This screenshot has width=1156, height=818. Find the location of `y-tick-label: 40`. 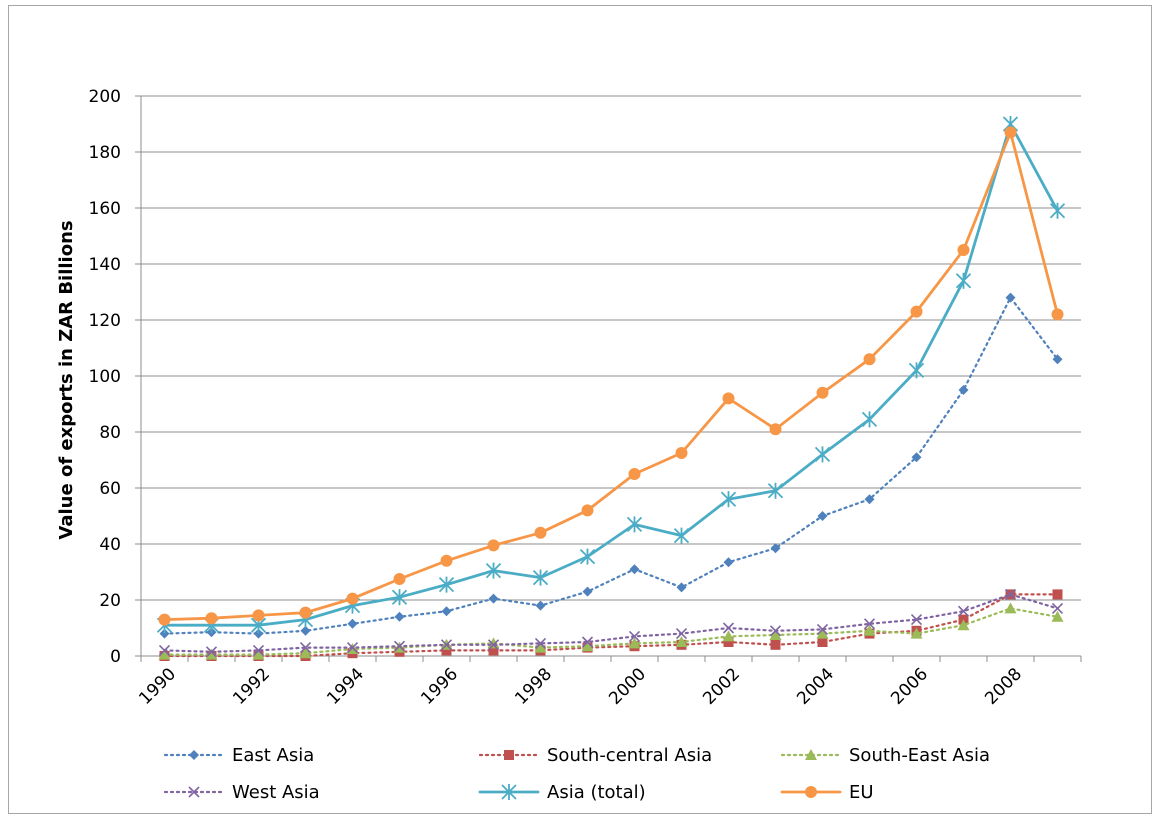

y-tick-label: 40 is located at coordinates (110, 545).